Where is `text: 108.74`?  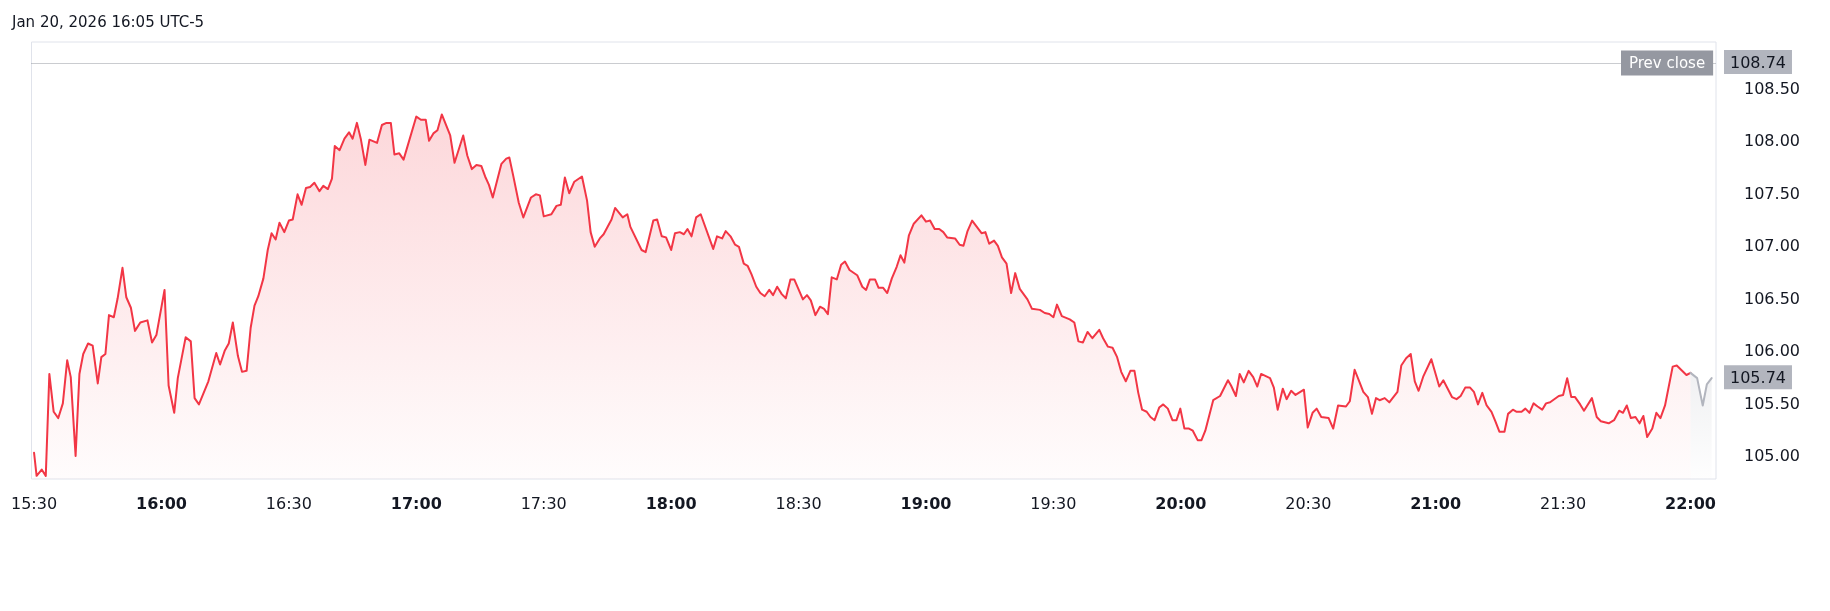 text: 108.74 is located at coordinates (1758, 62).